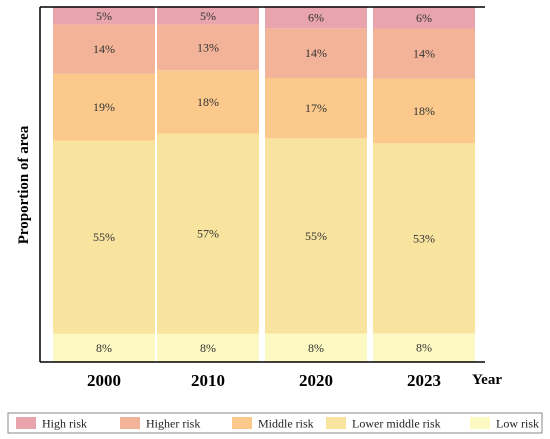 The height and width of the screenshot is (439, 550). I want to click on data-label-2020-higher-risk: 14%, so click(316, 53).